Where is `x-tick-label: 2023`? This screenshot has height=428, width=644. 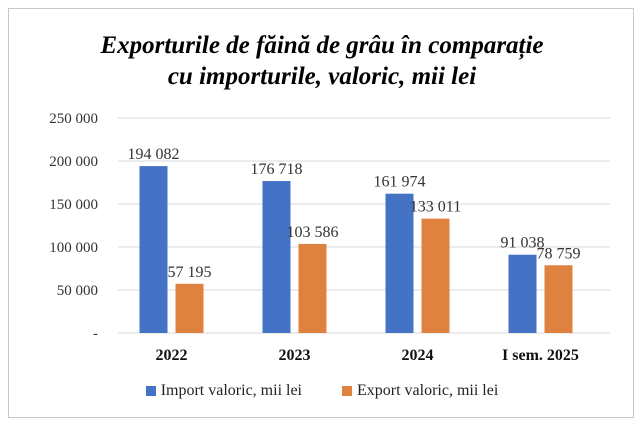 x-tick-label: 2023 is located at coordinates (295, 355).